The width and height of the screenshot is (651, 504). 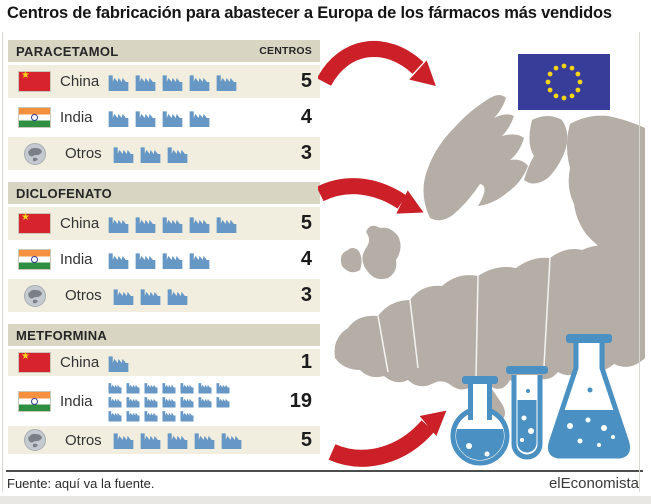 What do you see at coordinates (25, 217) in the screenshot?
I see `china-flag-star: ★` at bounding box center [25, 217].